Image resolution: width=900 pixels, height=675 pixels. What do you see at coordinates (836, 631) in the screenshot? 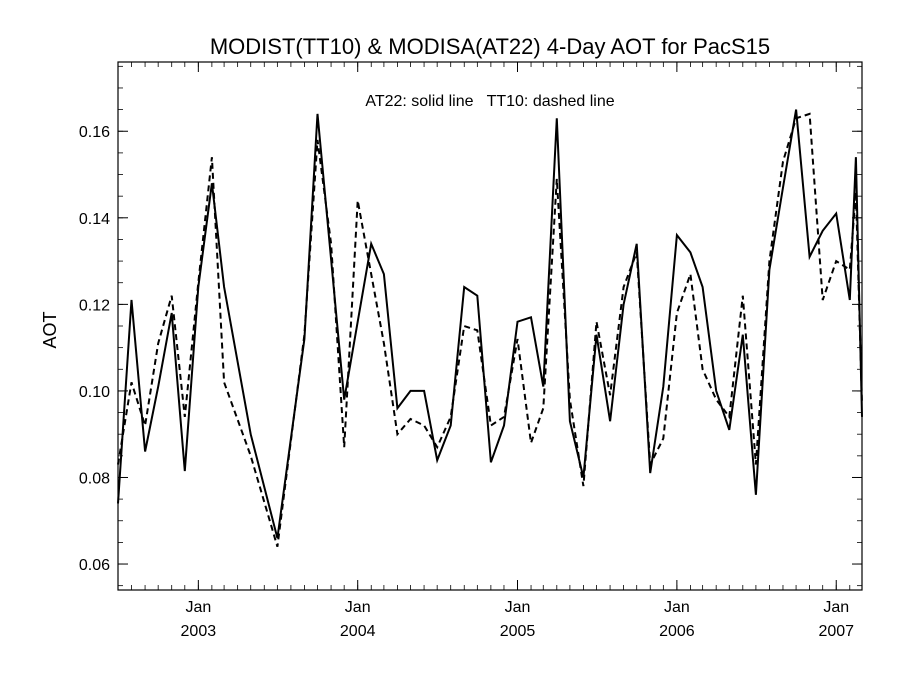
I see `x-tick-label-year: 2007` at bounding box center [836, 631].